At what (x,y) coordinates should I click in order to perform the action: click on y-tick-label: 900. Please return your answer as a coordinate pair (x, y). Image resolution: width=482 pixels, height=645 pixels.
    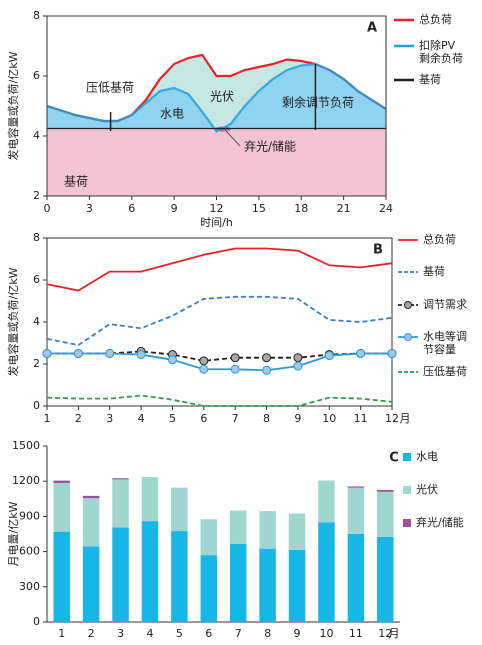
    Looking at the image, I should click on (29, 515).